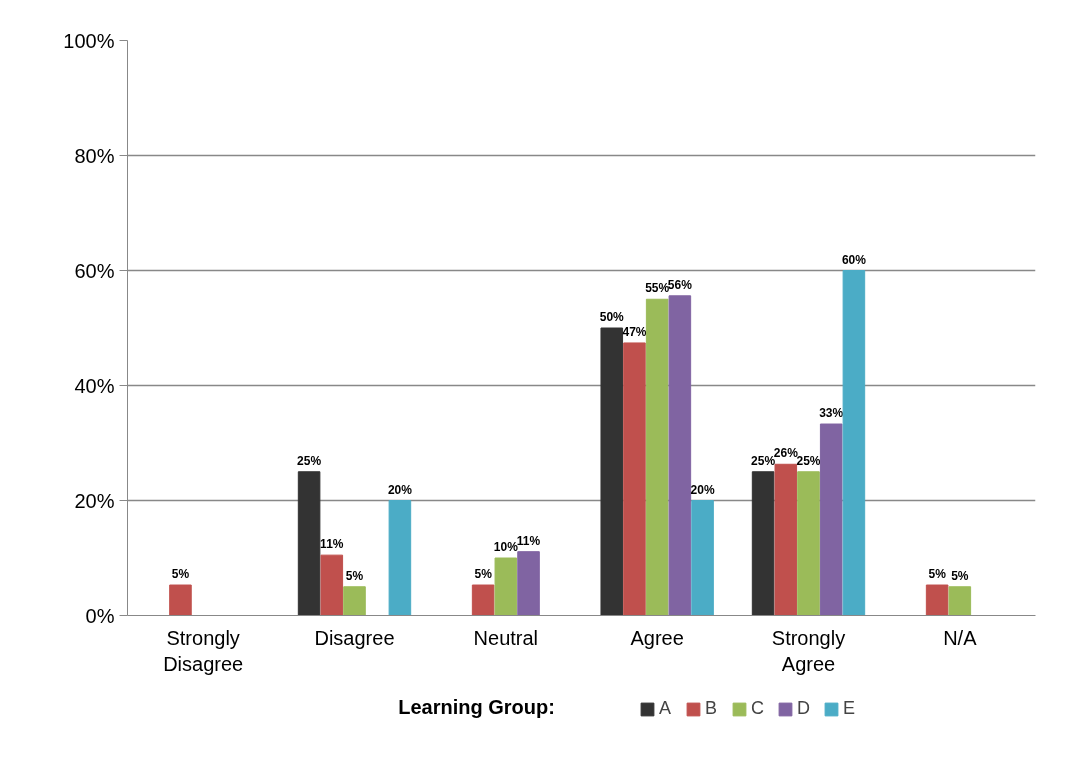 The image size is (1085, 757). What do you see at coordinates (94, 155) in the screenshot?
I see `y-tick-label: 80%` at bounding box center [94, 155].